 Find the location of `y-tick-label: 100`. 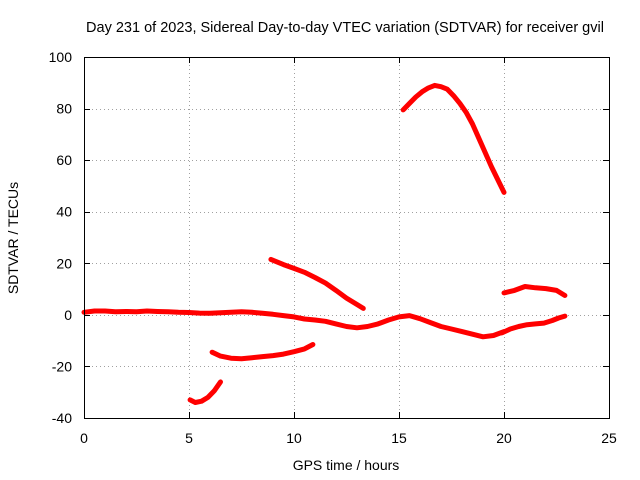

y-tick-label: 100 is located at coordinates (61, 57).